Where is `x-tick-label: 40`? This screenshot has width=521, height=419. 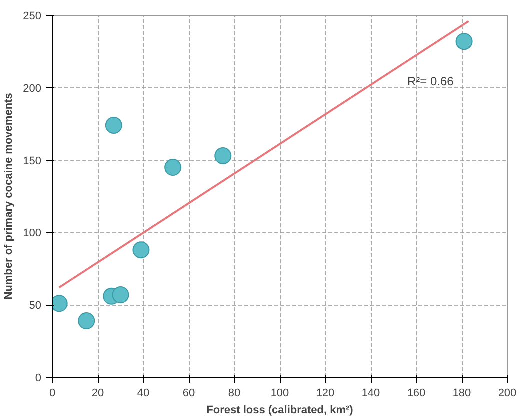
x-tick-label: 40 is located at coordinates (143, 394).